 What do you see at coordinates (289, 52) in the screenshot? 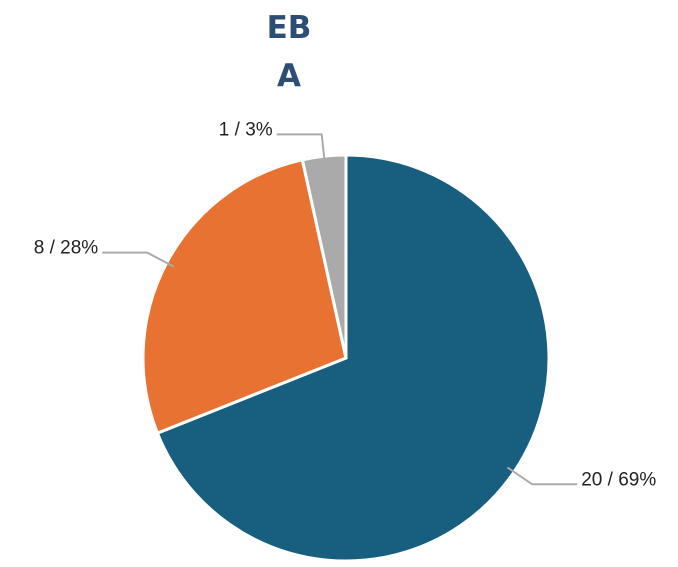
I see `chart-title: EB A` at bounding box center [289, 52].